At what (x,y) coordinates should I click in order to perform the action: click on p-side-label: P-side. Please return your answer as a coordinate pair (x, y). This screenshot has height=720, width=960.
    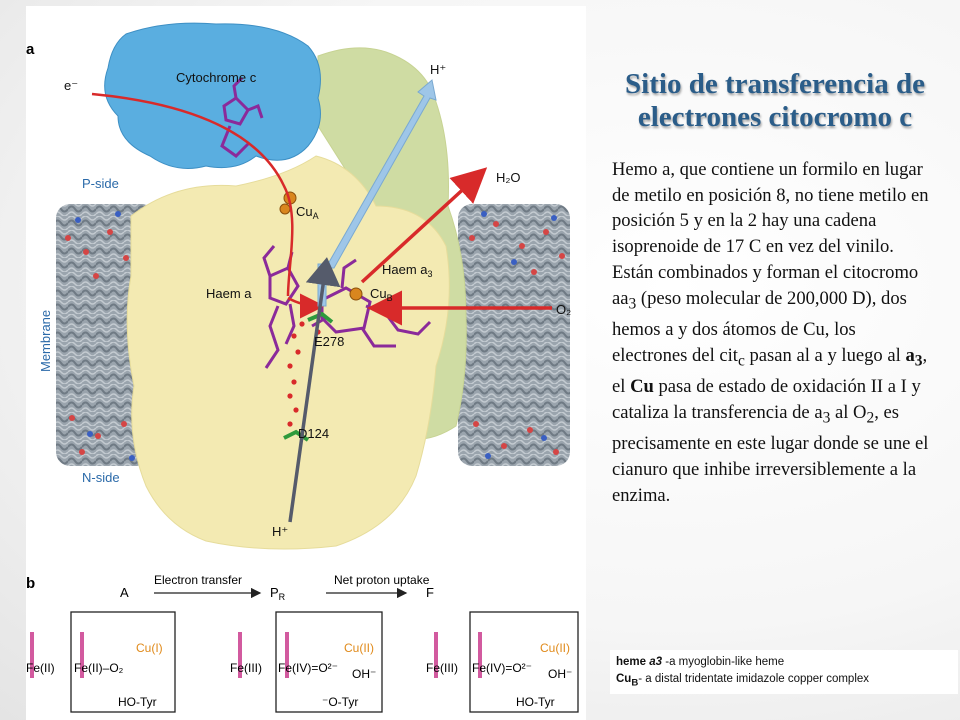
    Looking at the image, I should click on (100, 183).